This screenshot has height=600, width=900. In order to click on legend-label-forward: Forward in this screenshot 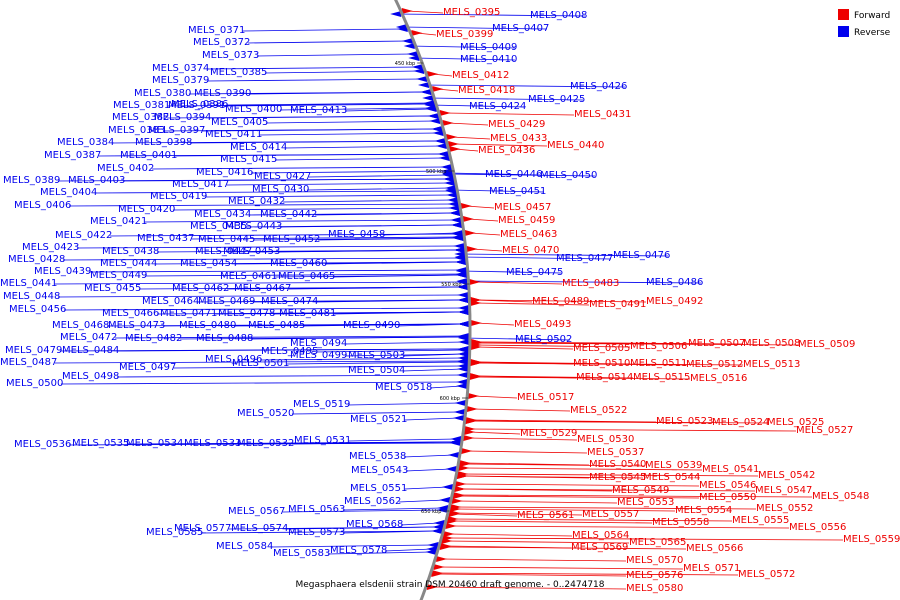, I will do `click(872, 16)`.